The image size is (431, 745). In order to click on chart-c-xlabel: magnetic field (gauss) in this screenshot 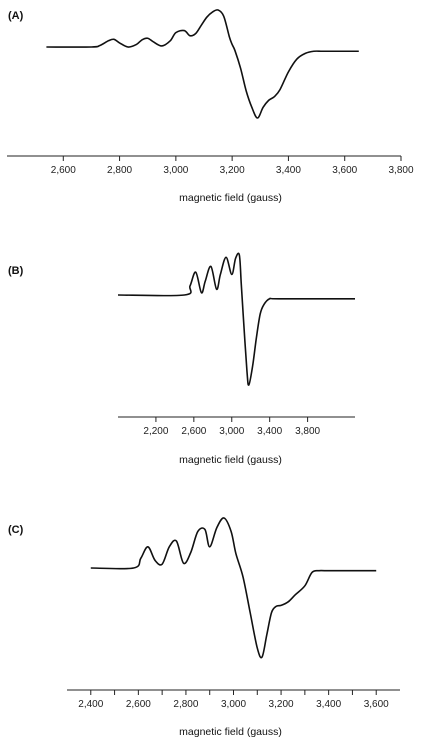, I will do `click(230, 732)`.